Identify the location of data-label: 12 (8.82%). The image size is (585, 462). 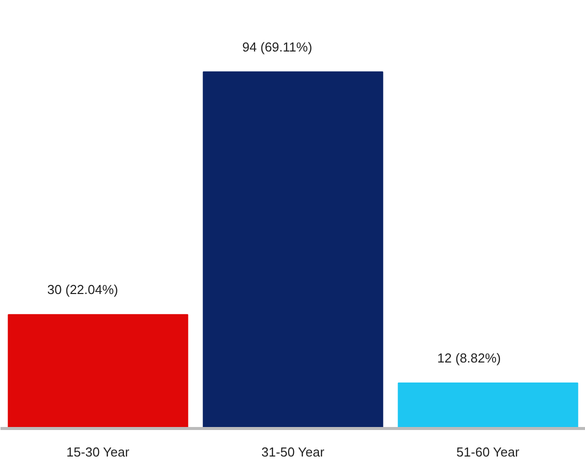
(469, 358).